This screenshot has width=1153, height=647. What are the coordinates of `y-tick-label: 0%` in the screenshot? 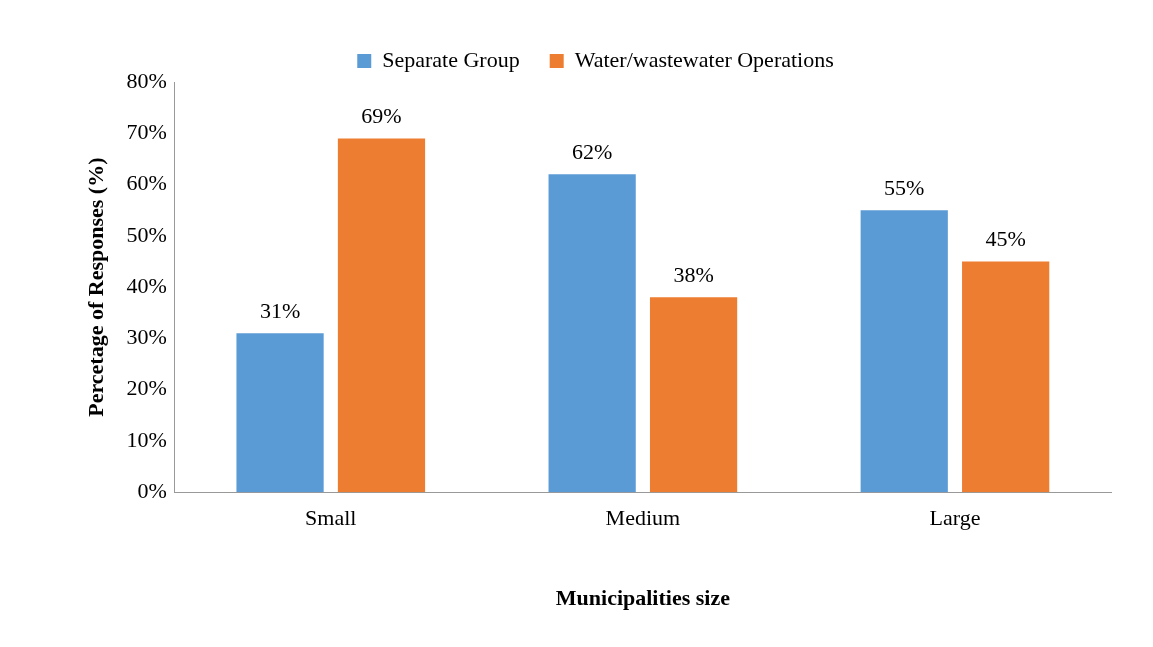 It's located at (152, 490).